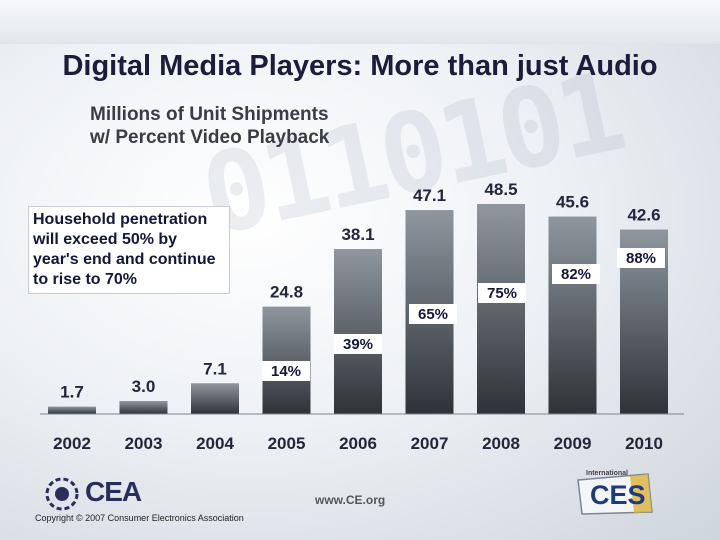 This screenshot has height=540, width=720. I want to click on ces-logo-icon, so click(615, 494).